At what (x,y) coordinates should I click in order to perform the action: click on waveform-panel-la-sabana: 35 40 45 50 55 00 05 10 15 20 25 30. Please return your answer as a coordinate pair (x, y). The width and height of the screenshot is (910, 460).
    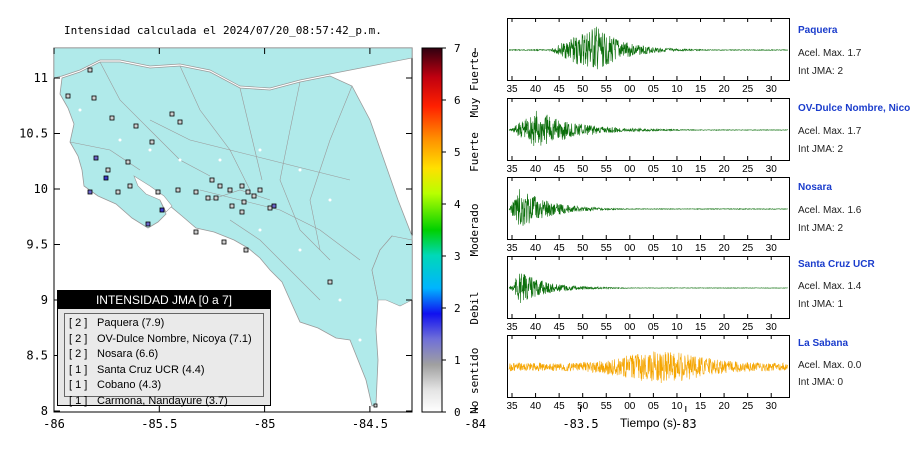
    Looking at the image, I should click on (648, 373).